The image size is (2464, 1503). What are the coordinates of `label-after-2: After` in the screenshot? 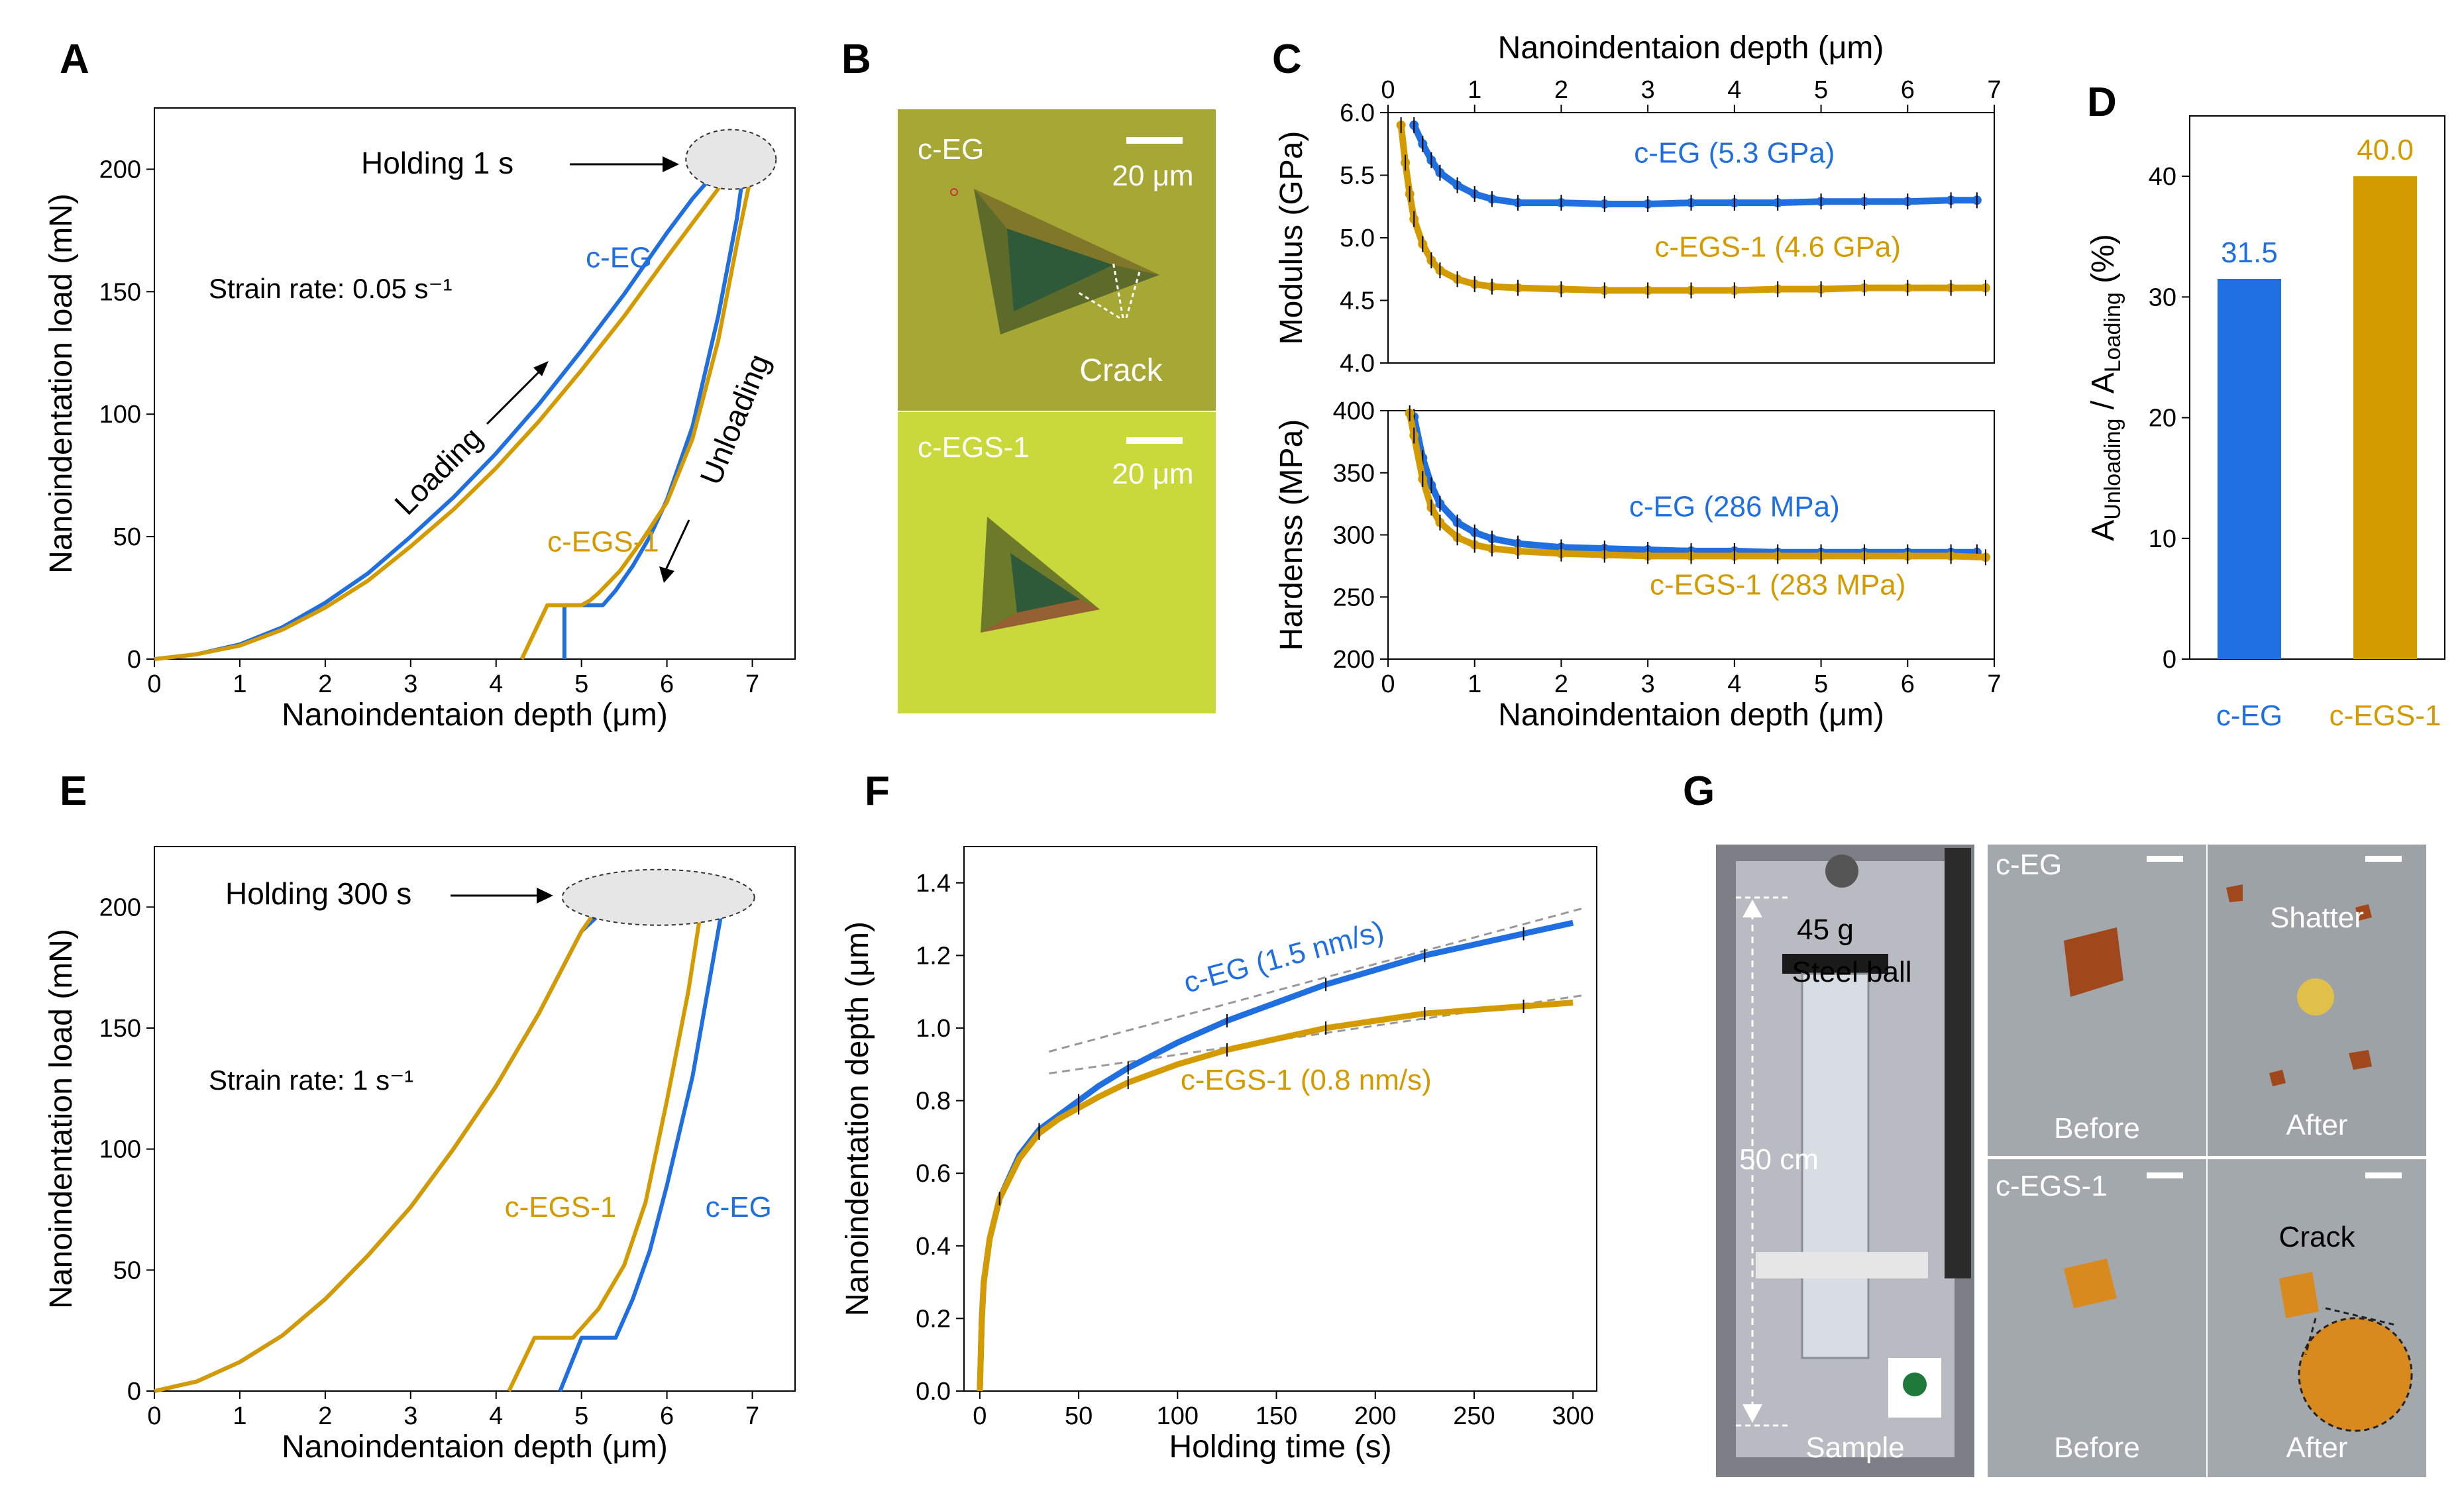 It's located at (2317, 1447).